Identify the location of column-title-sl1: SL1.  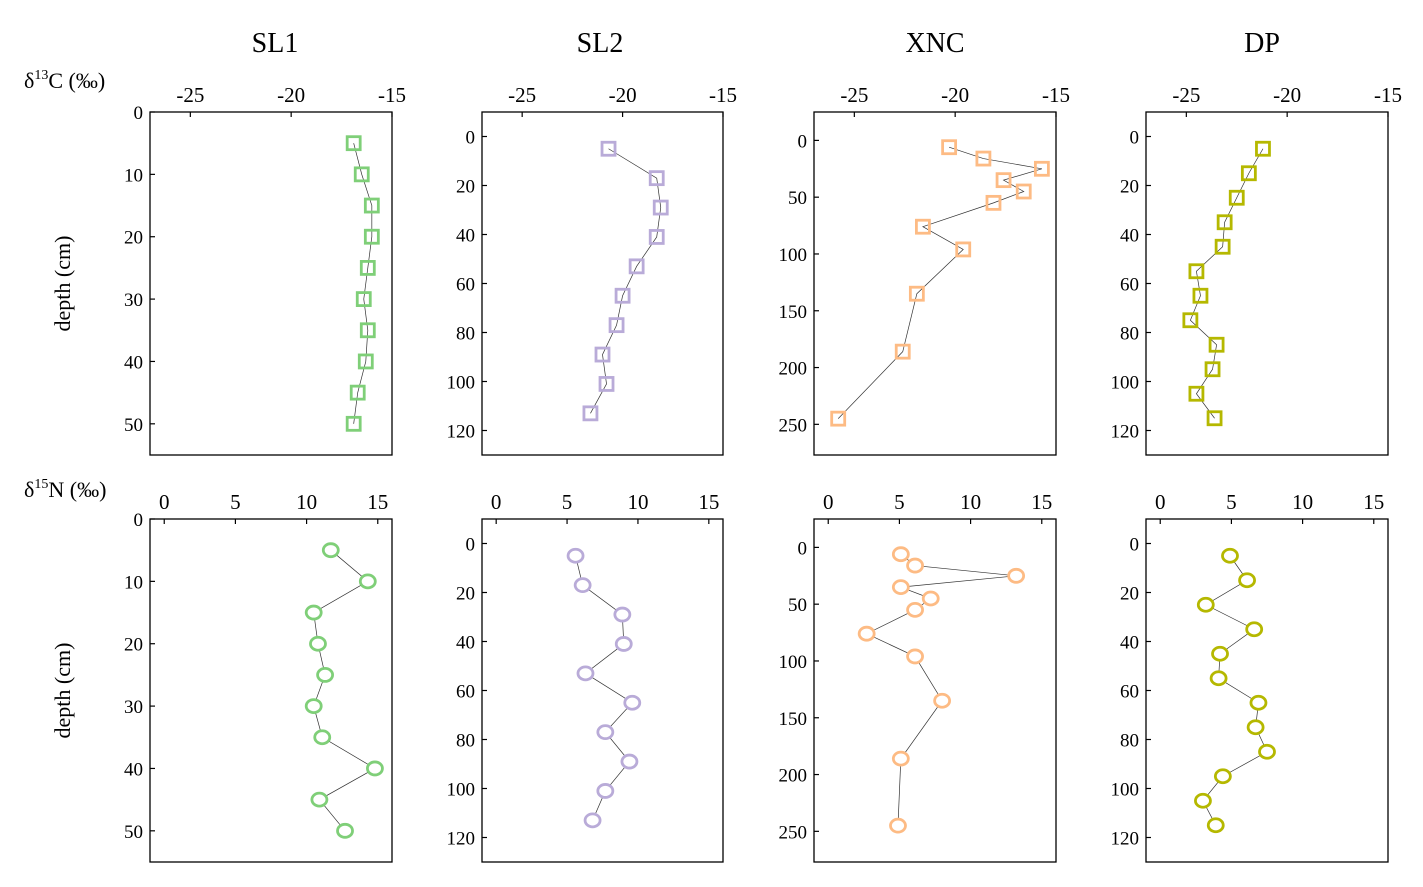
(275, 43).